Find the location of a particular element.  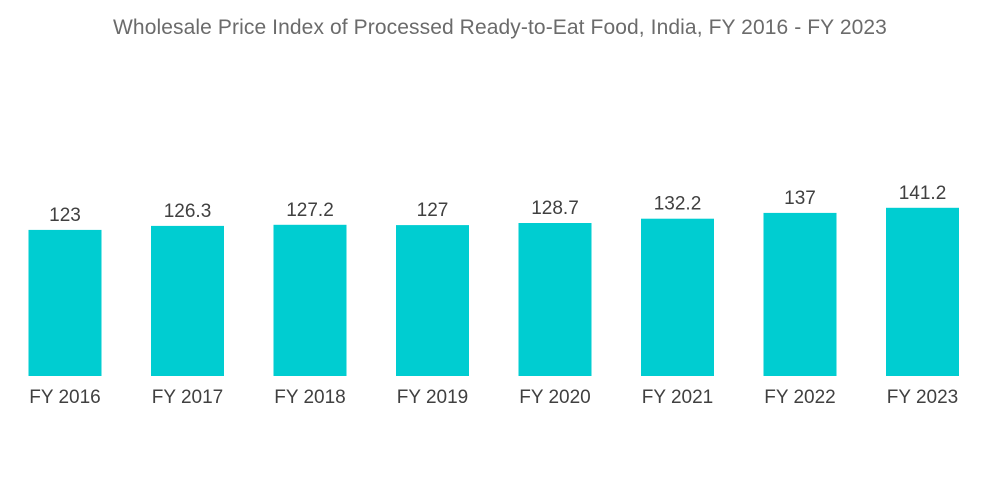

value-label-fy-2018: 127.2 is located at coordinates (310, 210).